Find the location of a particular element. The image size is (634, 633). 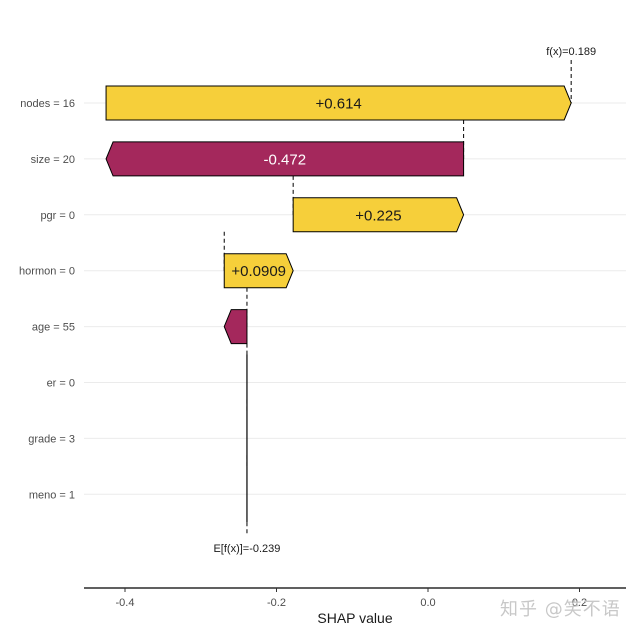

x-tick-label: -0.2 is located at coordinates (276, 603).